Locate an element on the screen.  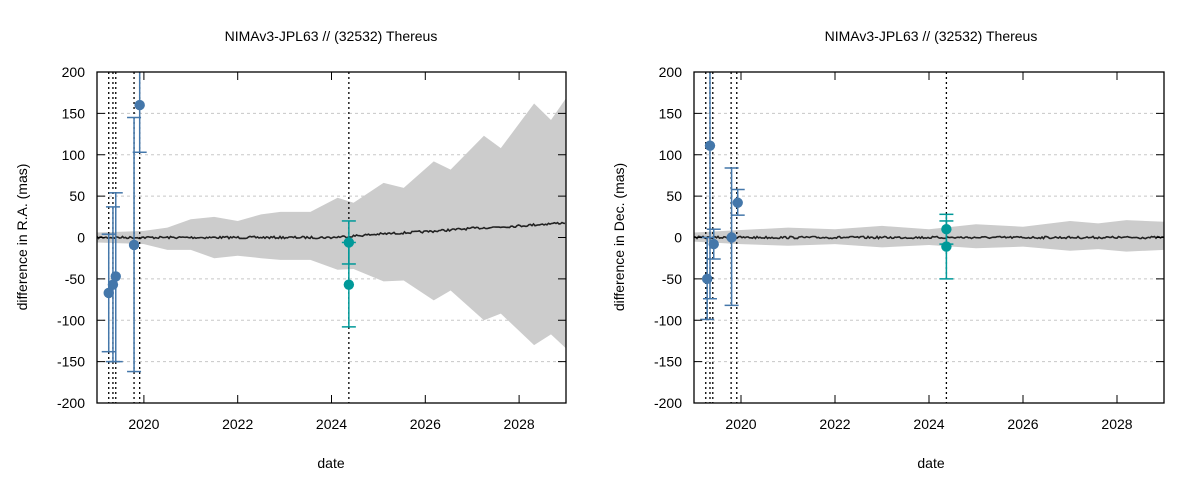
y-axis-label: difference in Dec. (mas) is located at coordinates (619, 237).